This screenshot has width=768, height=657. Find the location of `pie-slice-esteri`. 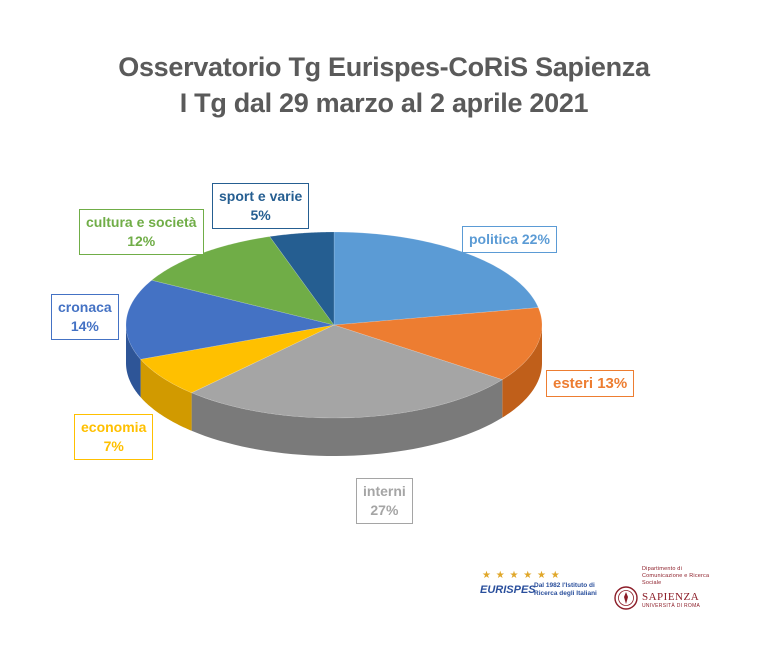

pie-slice-esteri is located at coordinates (438, 343).